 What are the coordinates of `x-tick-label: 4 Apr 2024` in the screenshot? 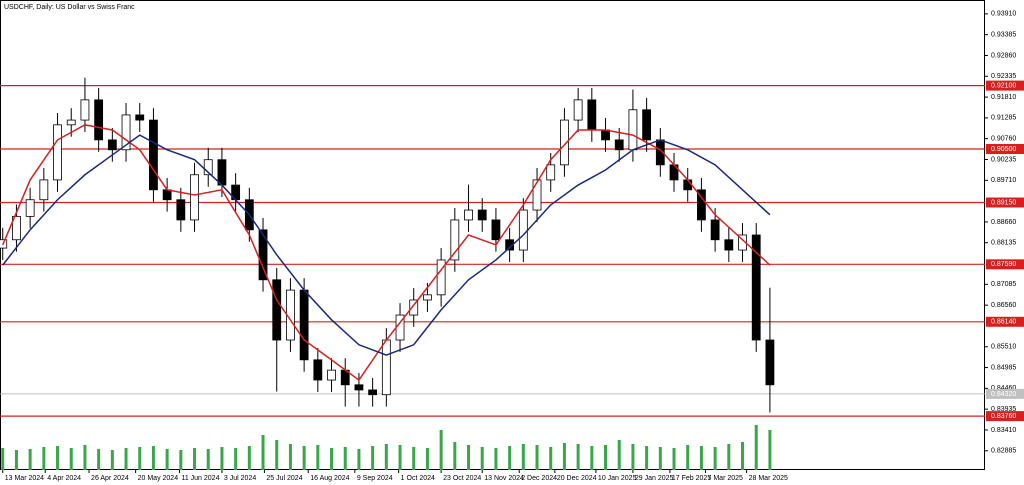 It's located at (64, 478).